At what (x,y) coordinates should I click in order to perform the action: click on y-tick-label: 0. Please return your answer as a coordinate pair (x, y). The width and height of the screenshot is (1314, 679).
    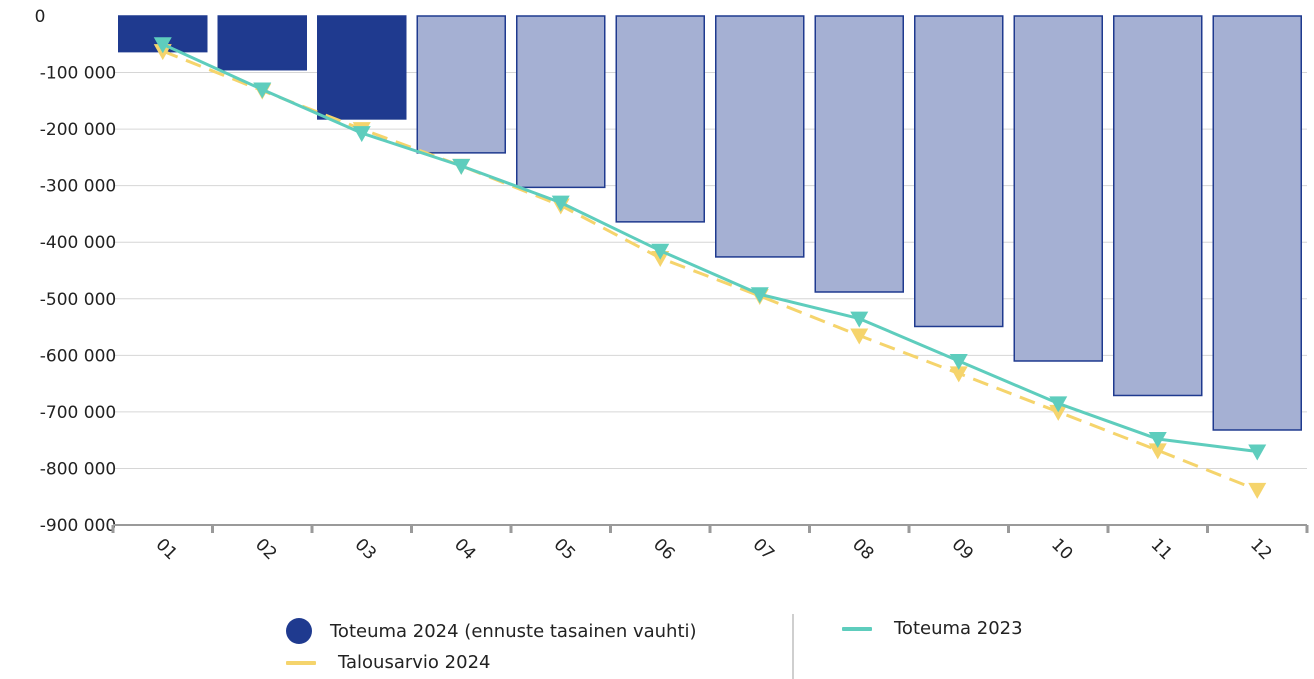
    Looking at the image, I should click on (40, 17).